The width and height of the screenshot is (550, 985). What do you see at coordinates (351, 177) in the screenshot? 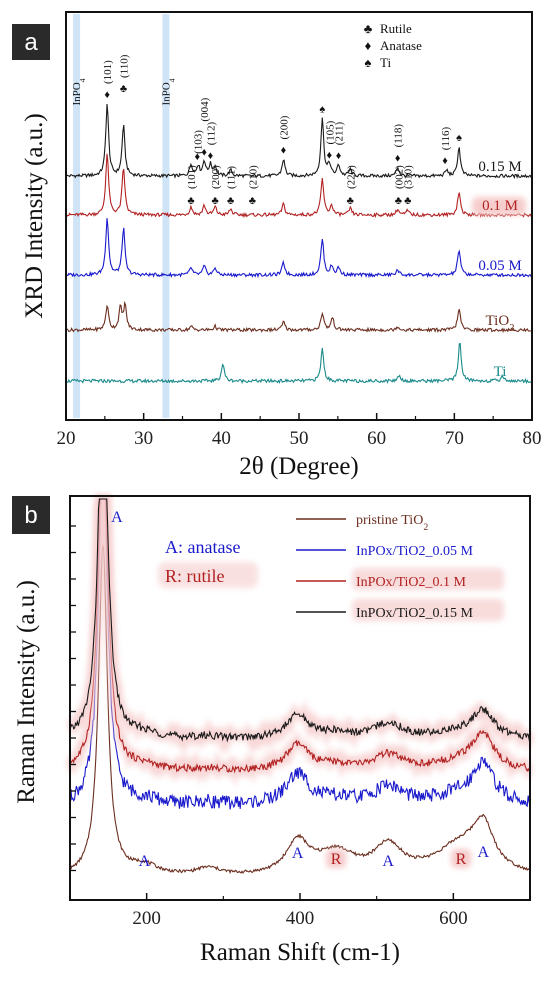
I see `xrd-rutile-hkl: (220)` at bounding box center [351, 177].